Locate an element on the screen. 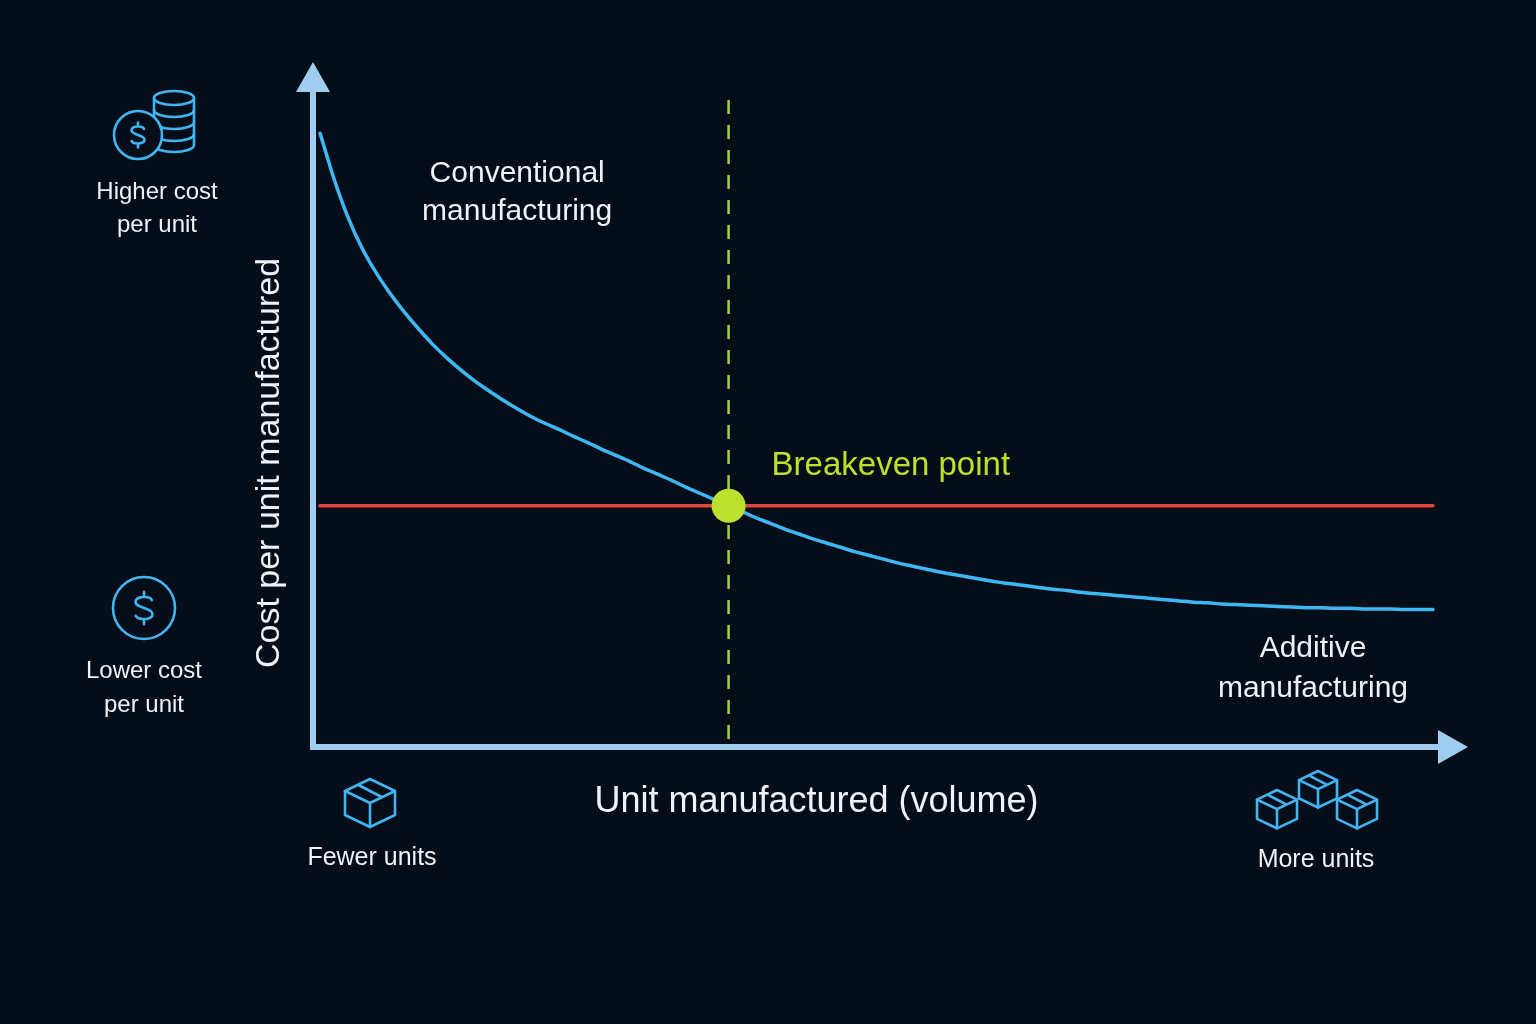 The image size is (1536, 1024). text: Fewer units is located at coordinates (372, 856).